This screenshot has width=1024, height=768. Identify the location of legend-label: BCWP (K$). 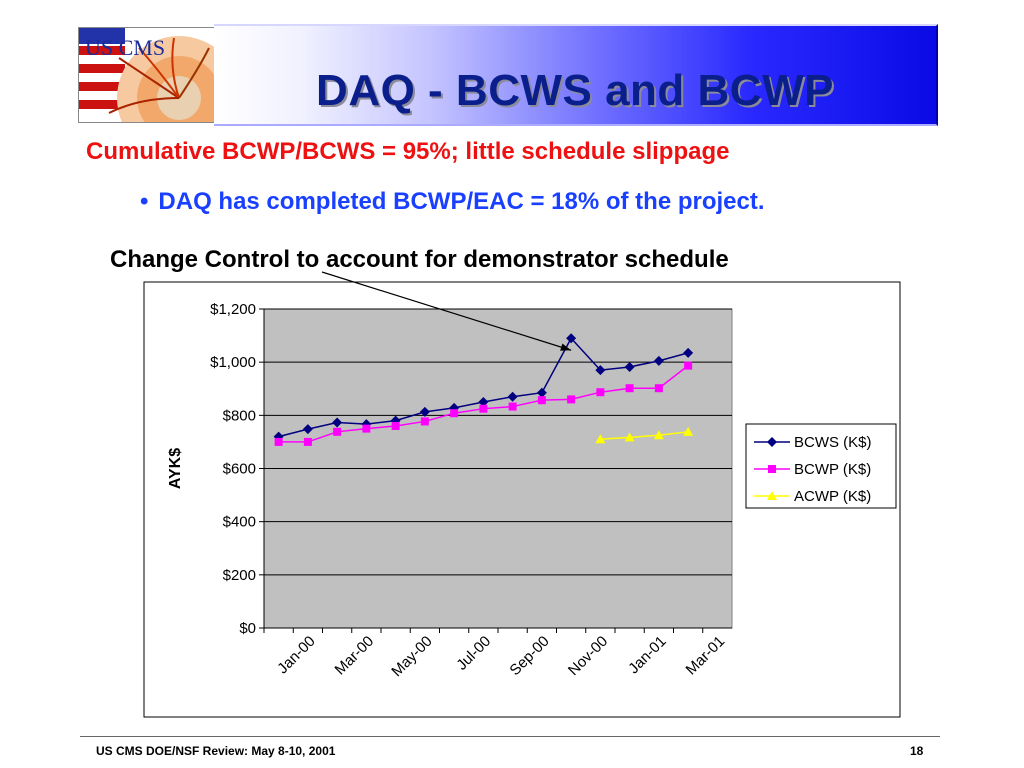
(832, 469).